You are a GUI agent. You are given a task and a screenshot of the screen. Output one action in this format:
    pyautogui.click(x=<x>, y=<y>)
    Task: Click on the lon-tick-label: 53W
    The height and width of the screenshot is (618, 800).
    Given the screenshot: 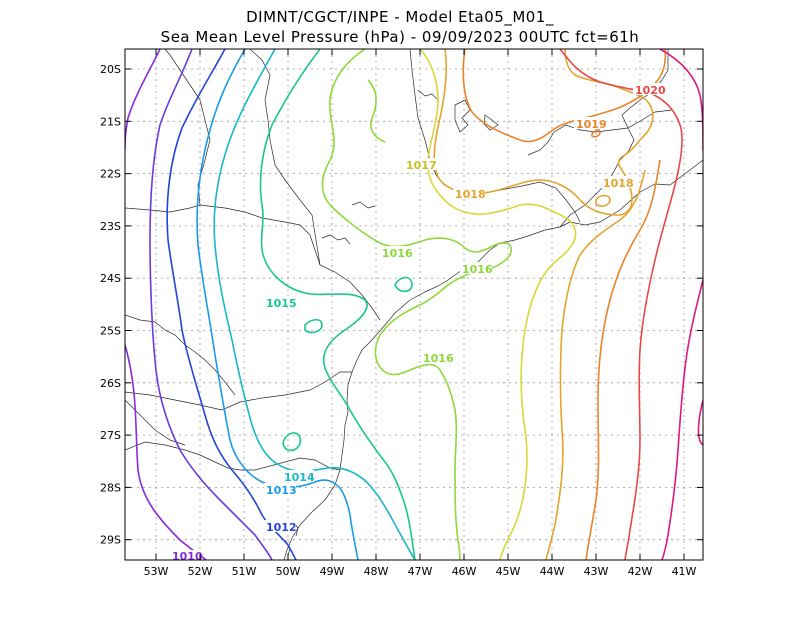 What is the action you would take?
    pyautogui.click(x=156, y=571)
    